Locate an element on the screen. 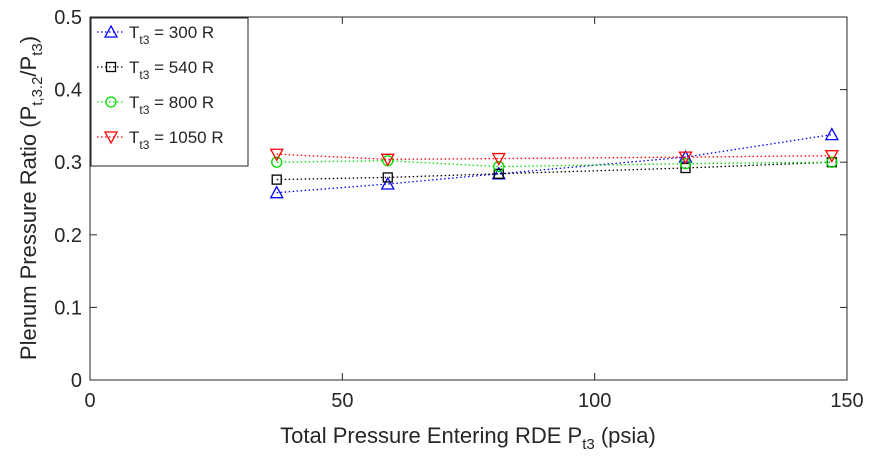 This screenshot has height=460, width=884. legend-label: Tt3 = 1050 R is located at coordinates (176, 140).